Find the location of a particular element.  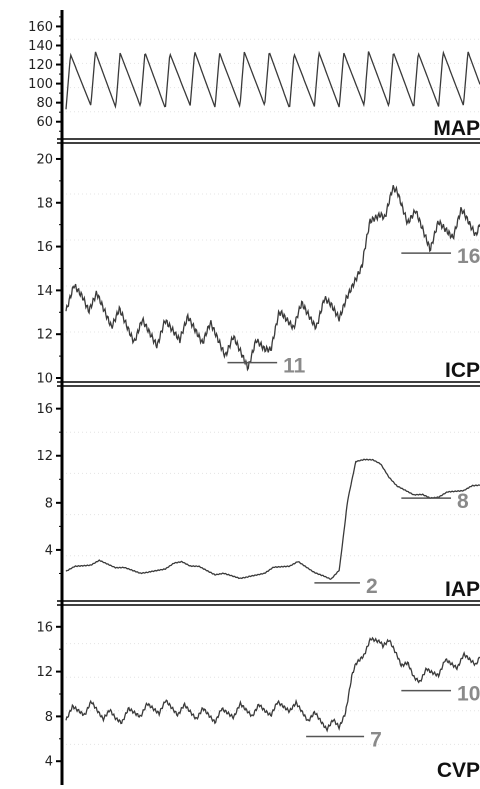

iap-tick-label: 4 is located at coordinates (49, 550).